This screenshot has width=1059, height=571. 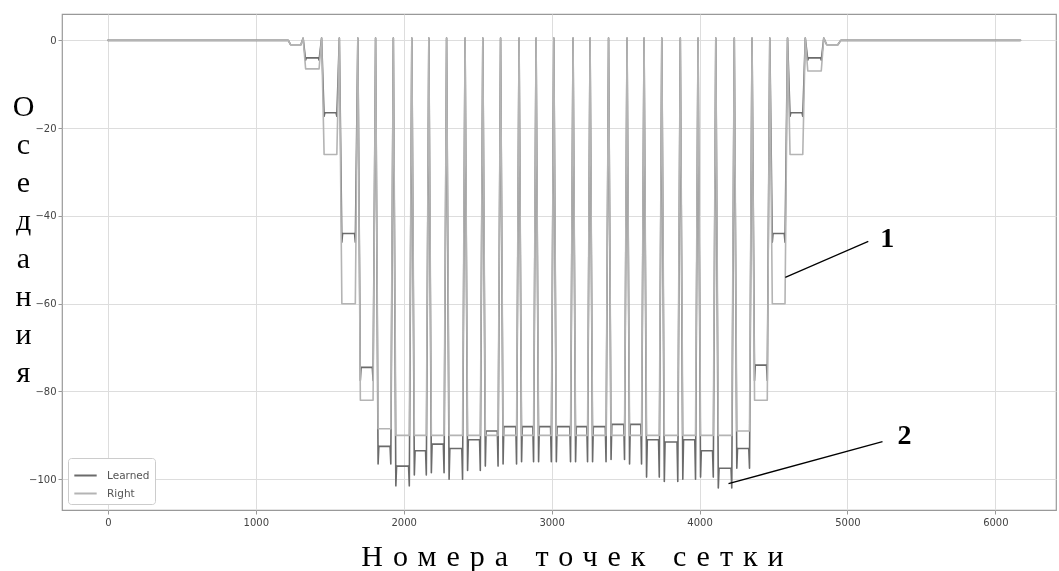 I want to click on x-tick-label: 3000, so click(x=552, y=522).